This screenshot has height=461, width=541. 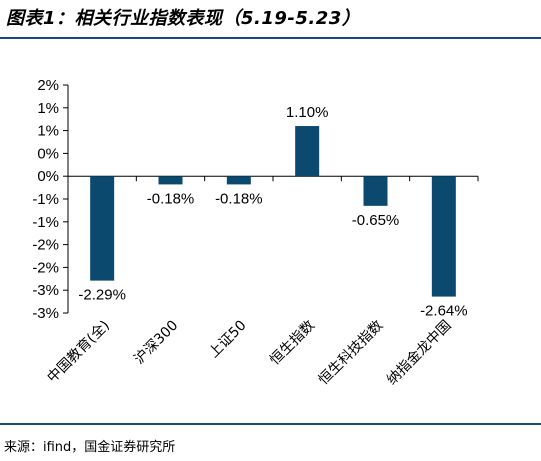 I want to click on chart-title: 图表1：相关行业指数表现（5.19-5.23）, so click(x=183, y=18).